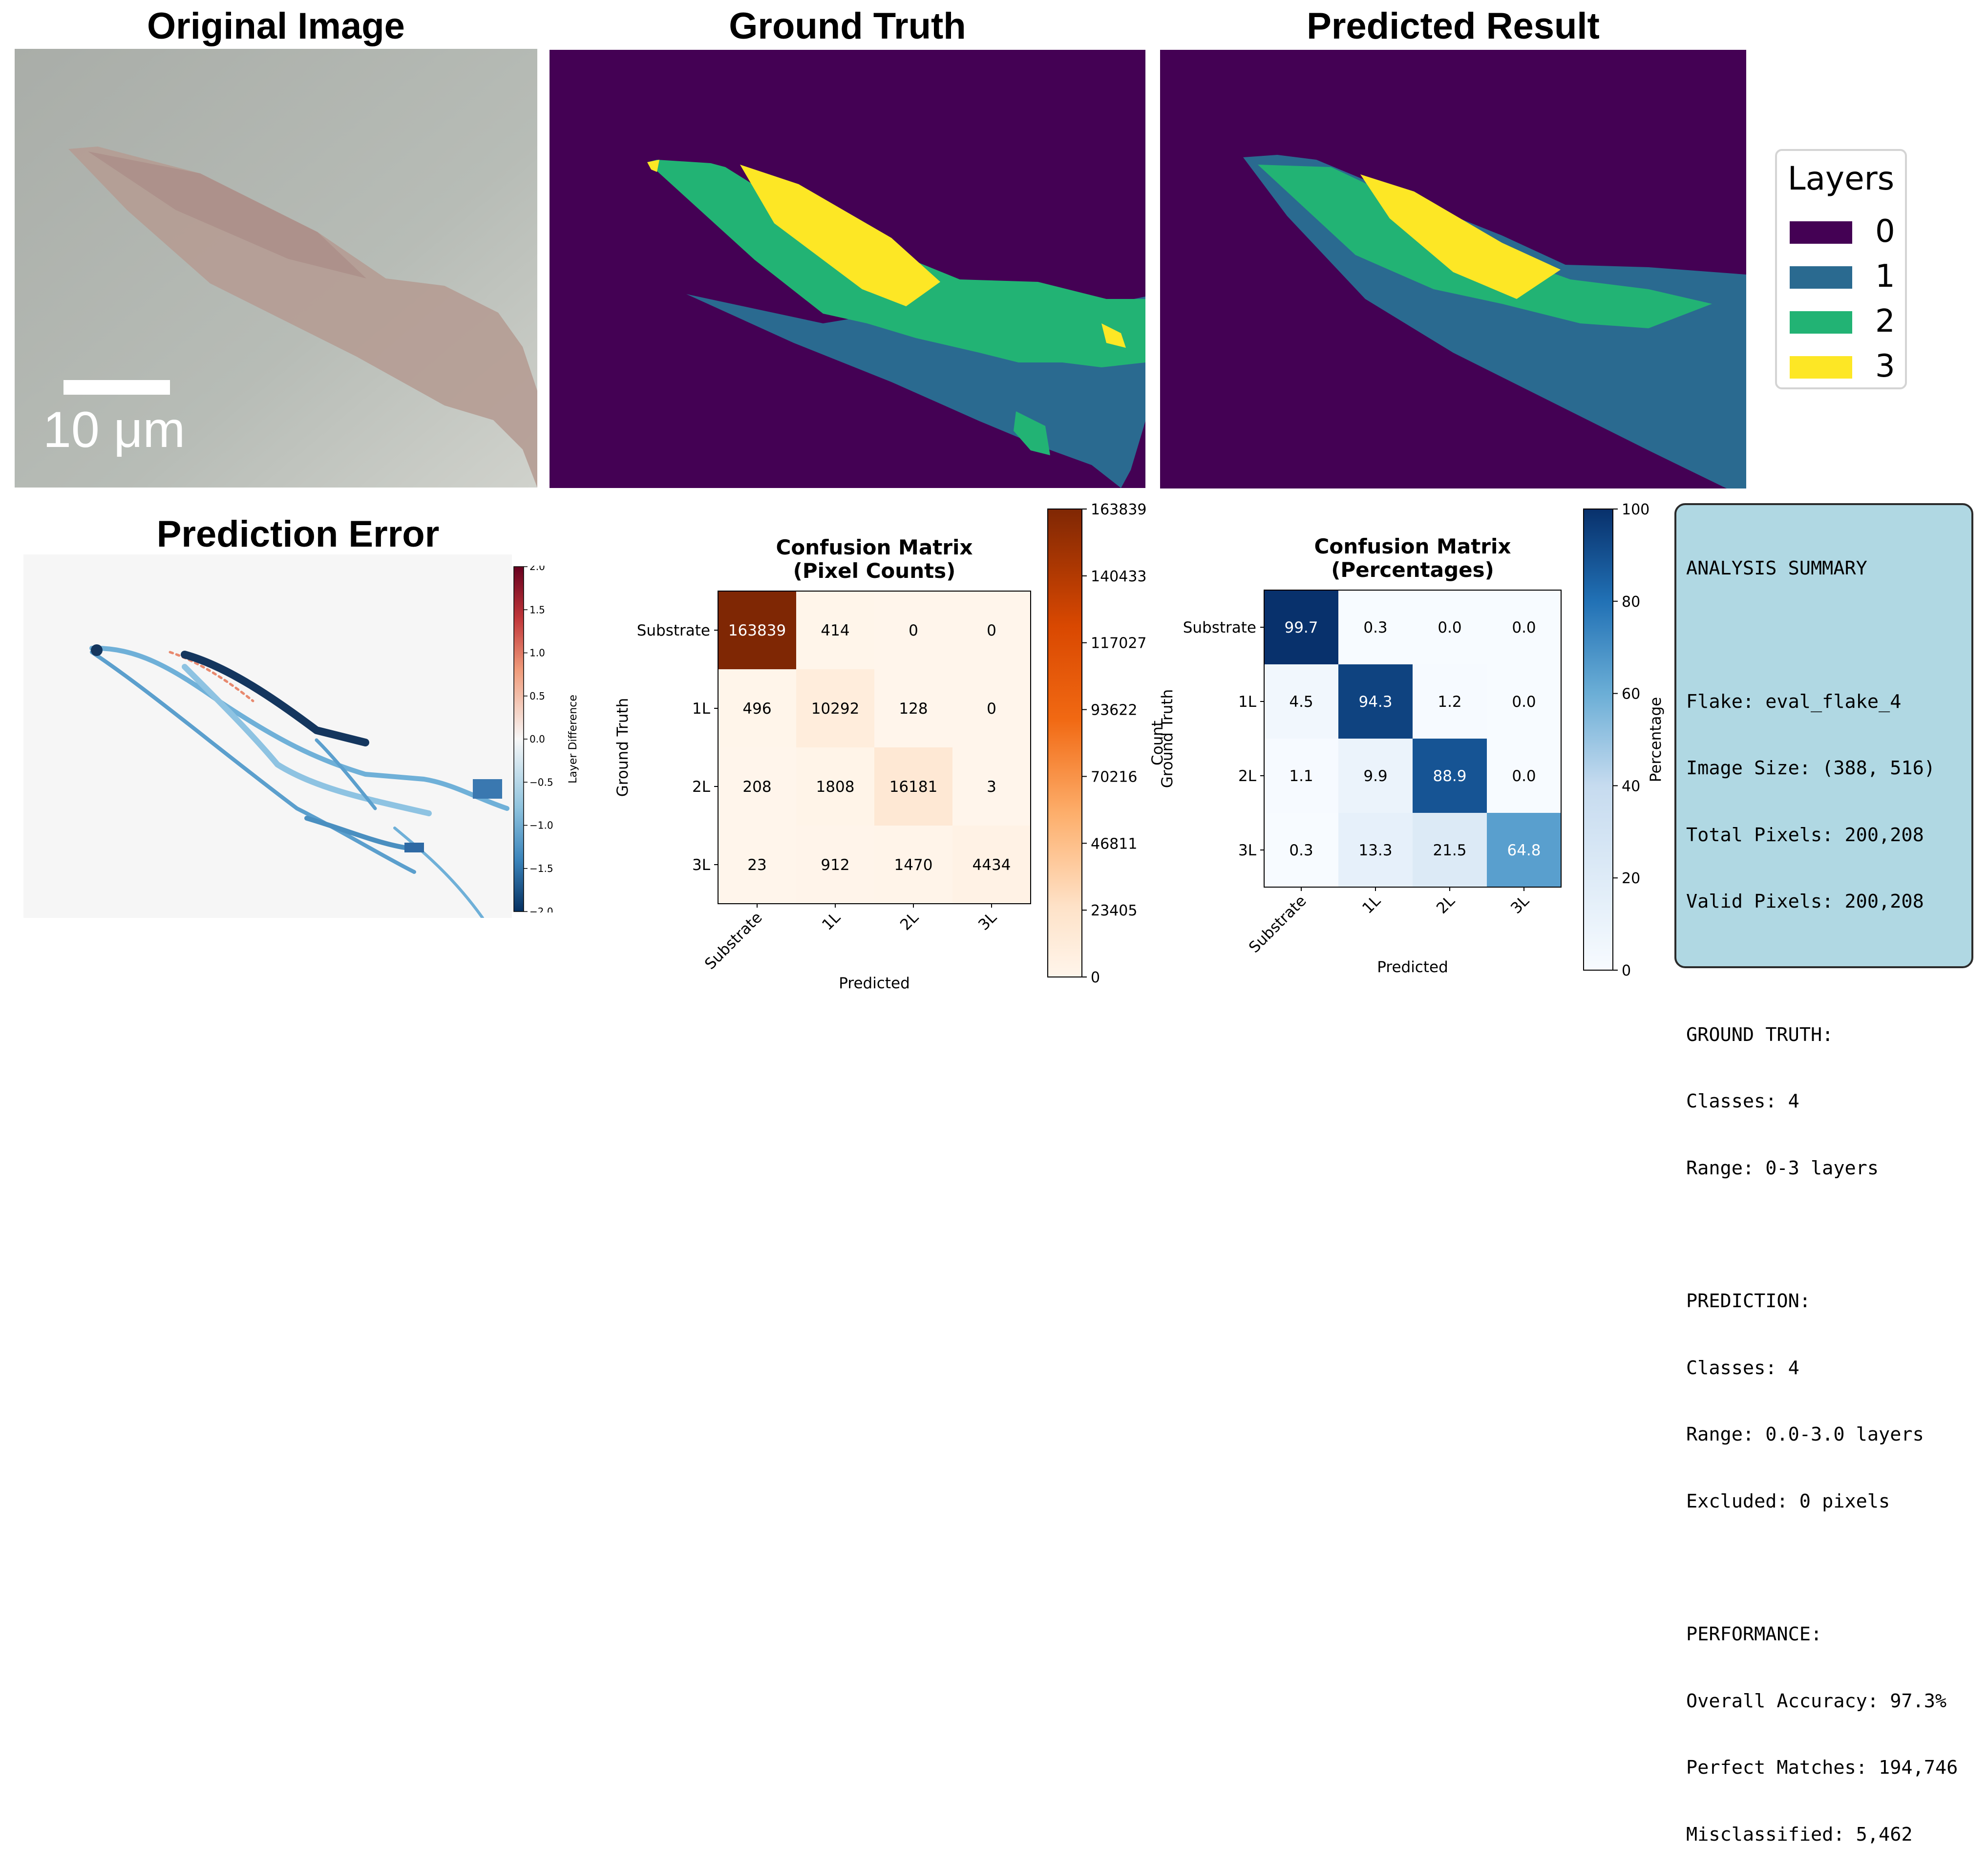 This screenshot has width=1988, height=1868. I want to click on error-colorbar-tick-label: −1.5, so click(541, 868).